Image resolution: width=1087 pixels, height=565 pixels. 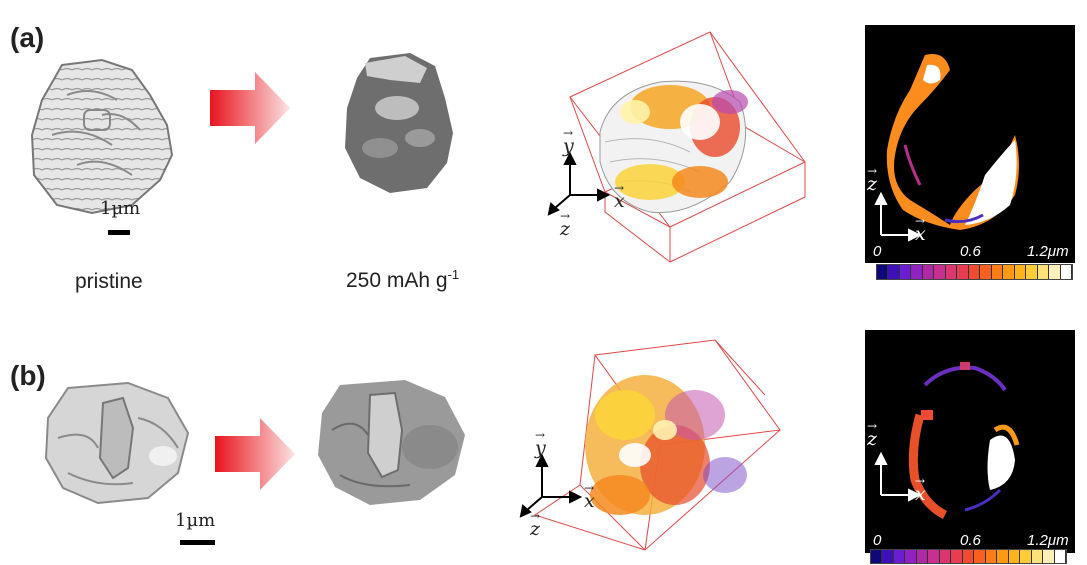 I want to click on axis-label-y-b: → y, so click(x=540, y=443).